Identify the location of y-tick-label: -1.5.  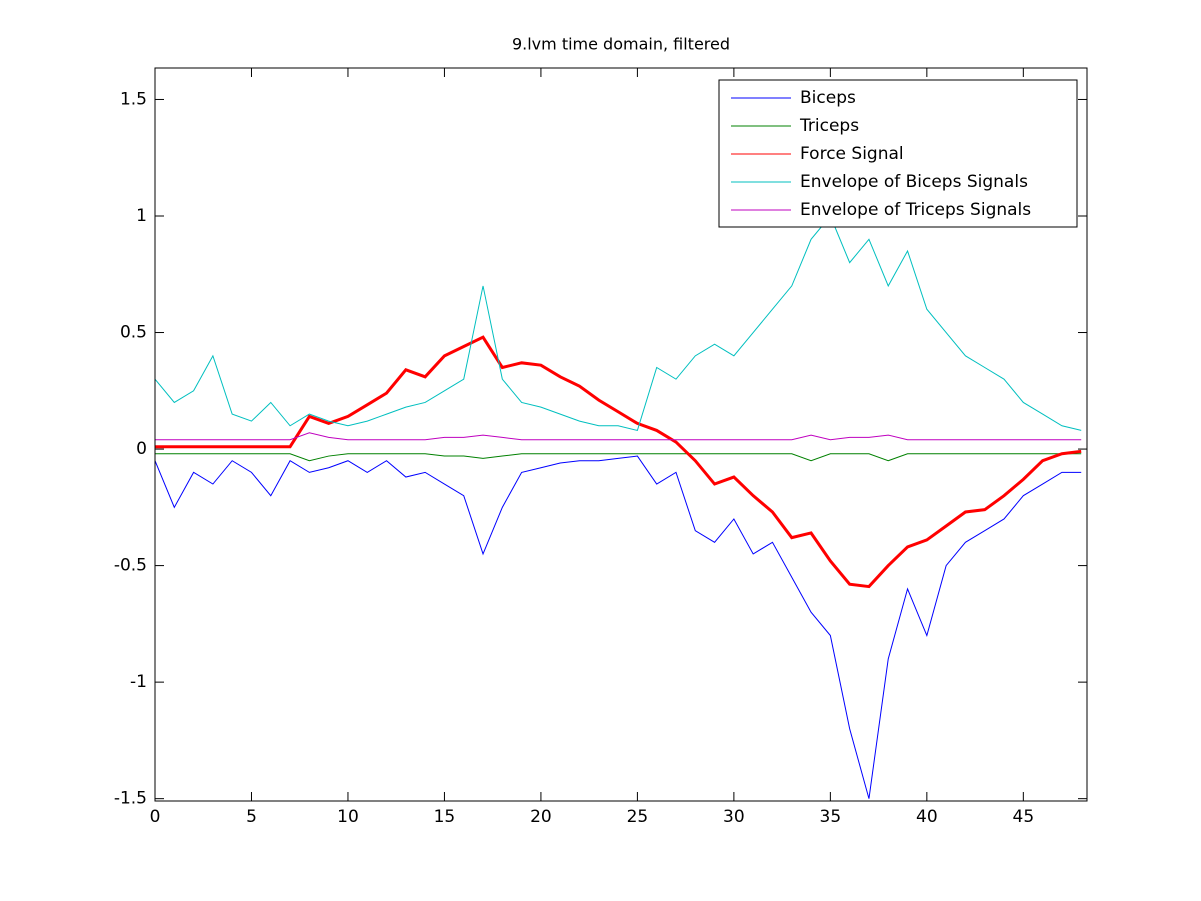
(130, 799).